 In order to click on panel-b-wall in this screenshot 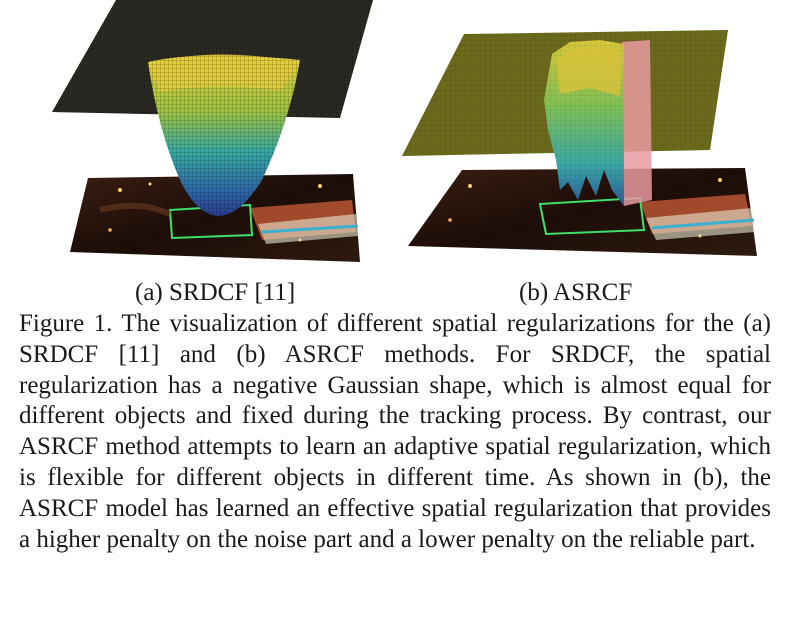, I will do `click(637, 123)`.